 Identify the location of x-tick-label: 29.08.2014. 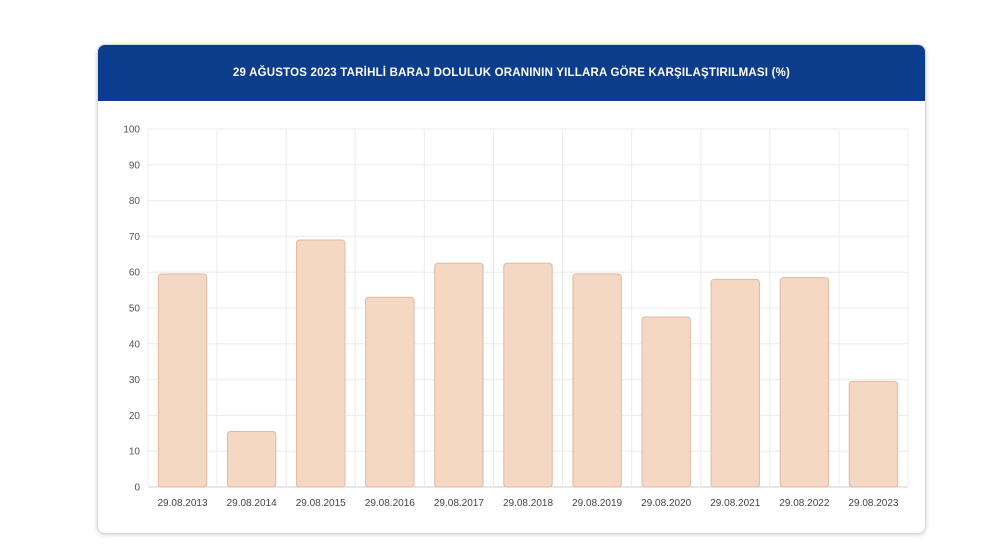
(252, 503).